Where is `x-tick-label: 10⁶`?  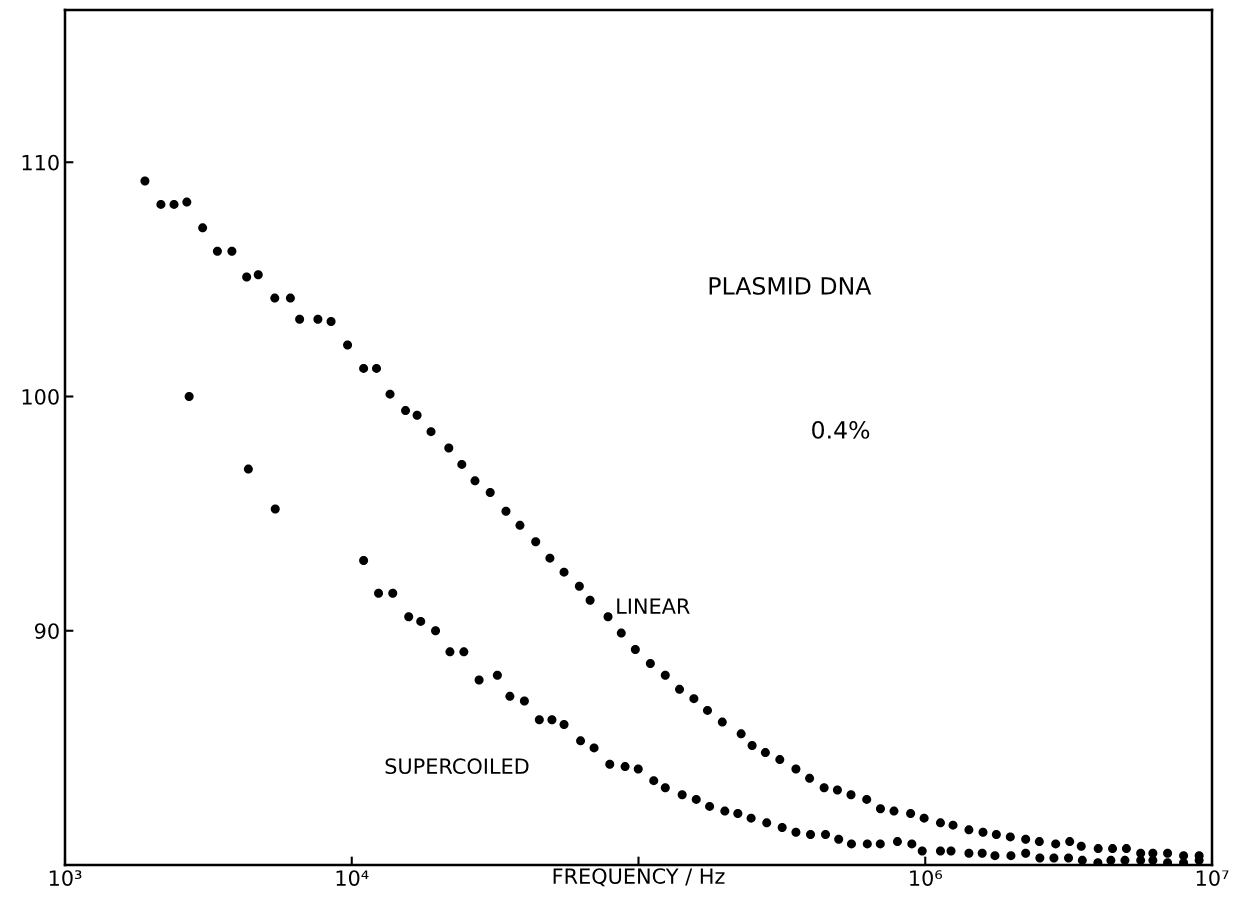 x-tick-label: 10⁶ is located at coordinates (926, 878).